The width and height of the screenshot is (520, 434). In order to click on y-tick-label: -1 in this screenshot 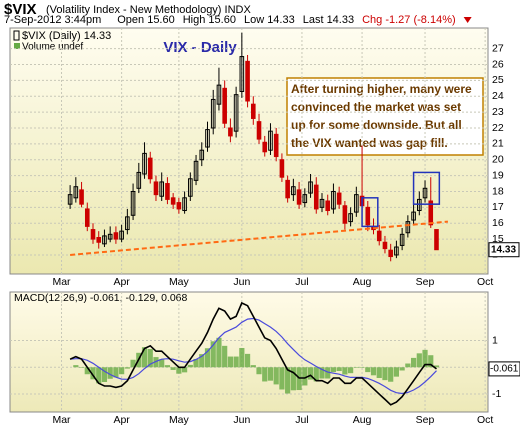, I will do `click(496, 394)`.